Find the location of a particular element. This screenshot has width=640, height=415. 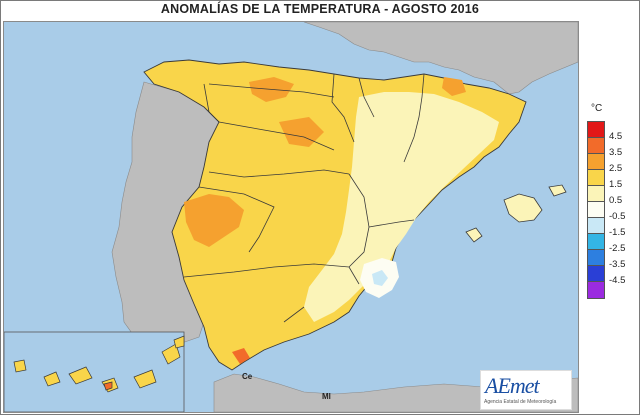

legend-label: 0.5 is located at coordinates (616, 200).